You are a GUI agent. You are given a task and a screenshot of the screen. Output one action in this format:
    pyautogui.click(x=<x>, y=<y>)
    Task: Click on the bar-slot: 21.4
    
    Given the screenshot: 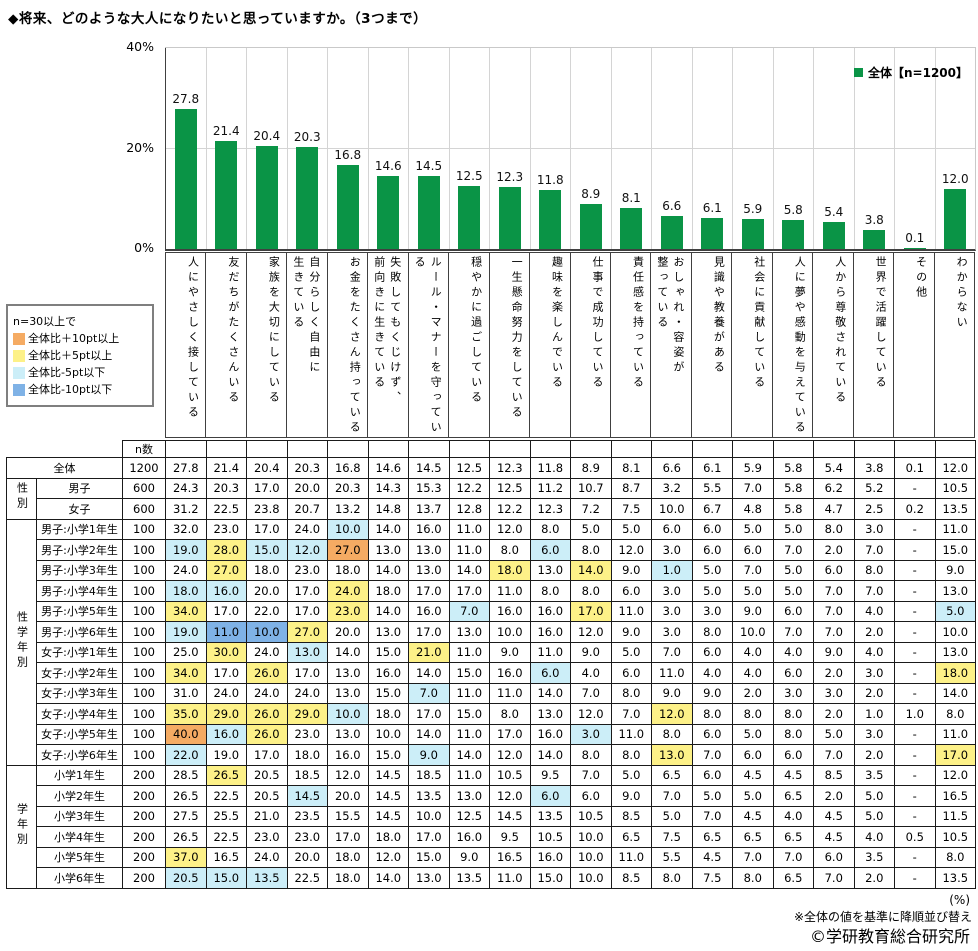 What is the action you would take?
    pyautogui.click(x=226, y=148)
    